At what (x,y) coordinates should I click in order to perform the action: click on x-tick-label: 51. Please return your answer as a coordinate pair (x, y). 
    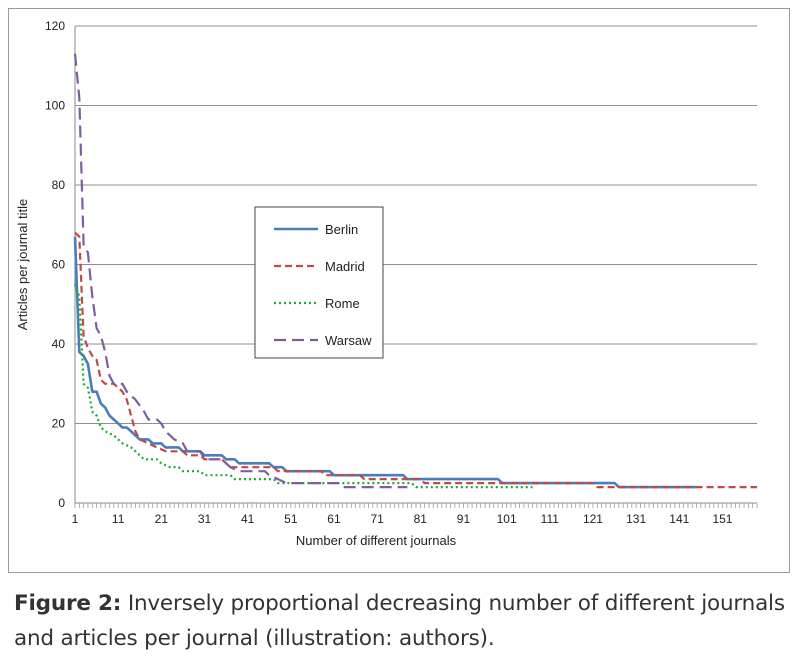
    Looking at the image, I should click on (291, 519).